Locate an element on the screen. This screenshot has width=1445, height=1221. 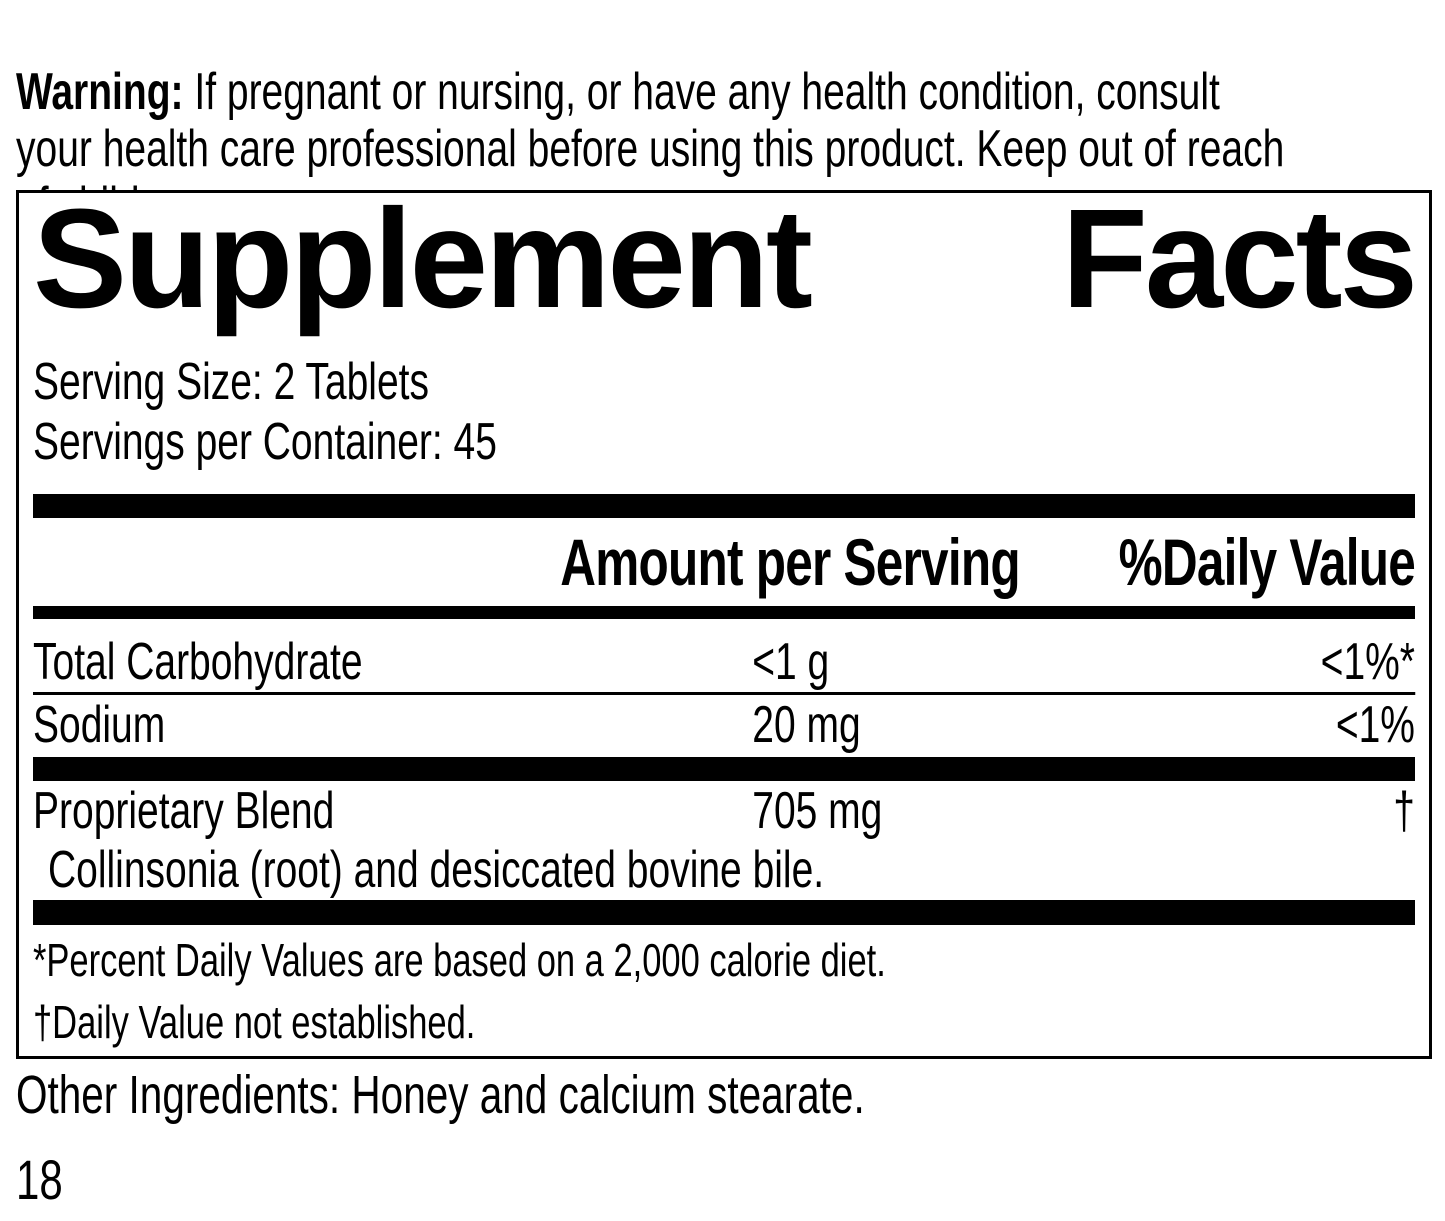
divider-bar-mid is located at coordinates (724, 769).